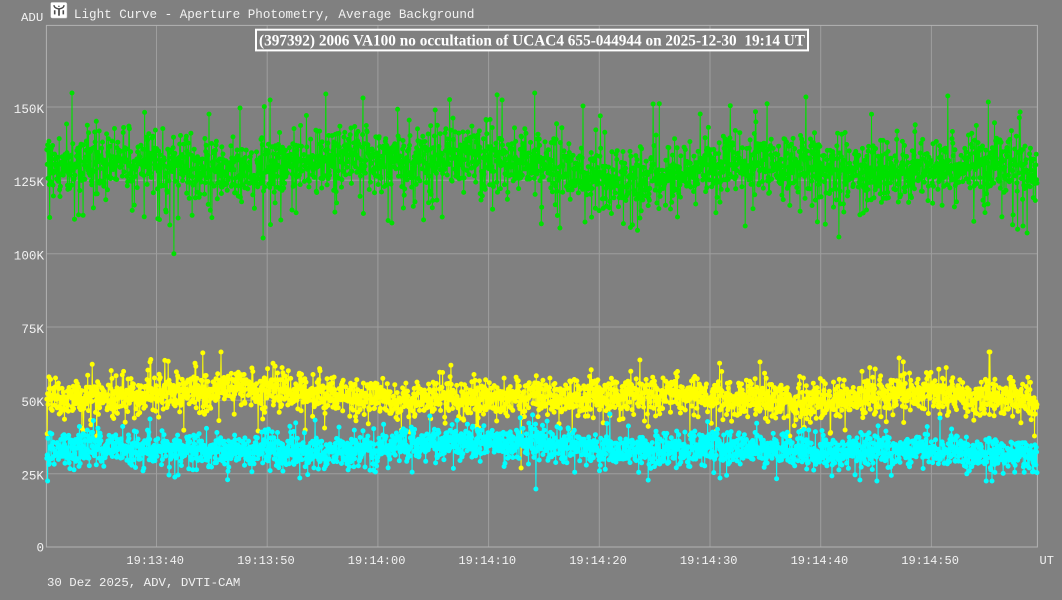 The image size is (1062, 600). Describe the element at coordinates (32, 330) in the screenshot. I see `svg-text: 75K` at that location.